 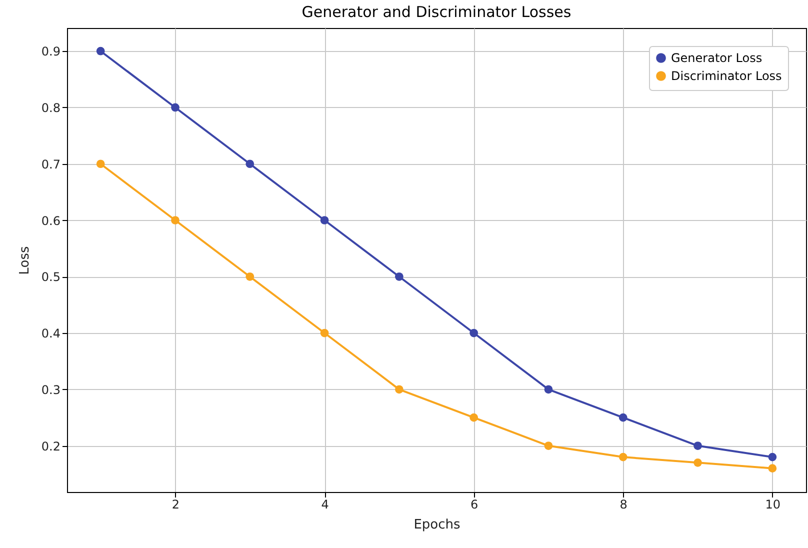 What do you see at coordinates (50, 389) in the screenshot?
I see `y-tick-label: 0.3` at bounding box center [50, 389].